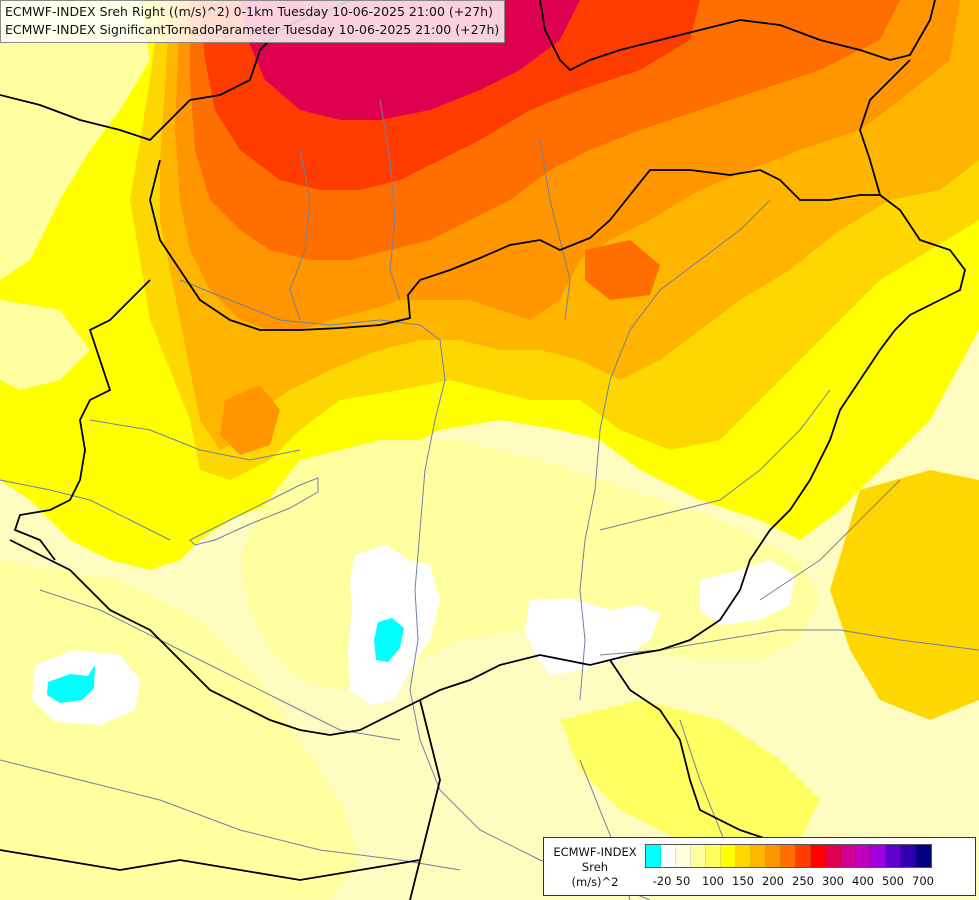  Describe the element at coordinates (85, 510) in the screenshot. I see `river-west` at that location.